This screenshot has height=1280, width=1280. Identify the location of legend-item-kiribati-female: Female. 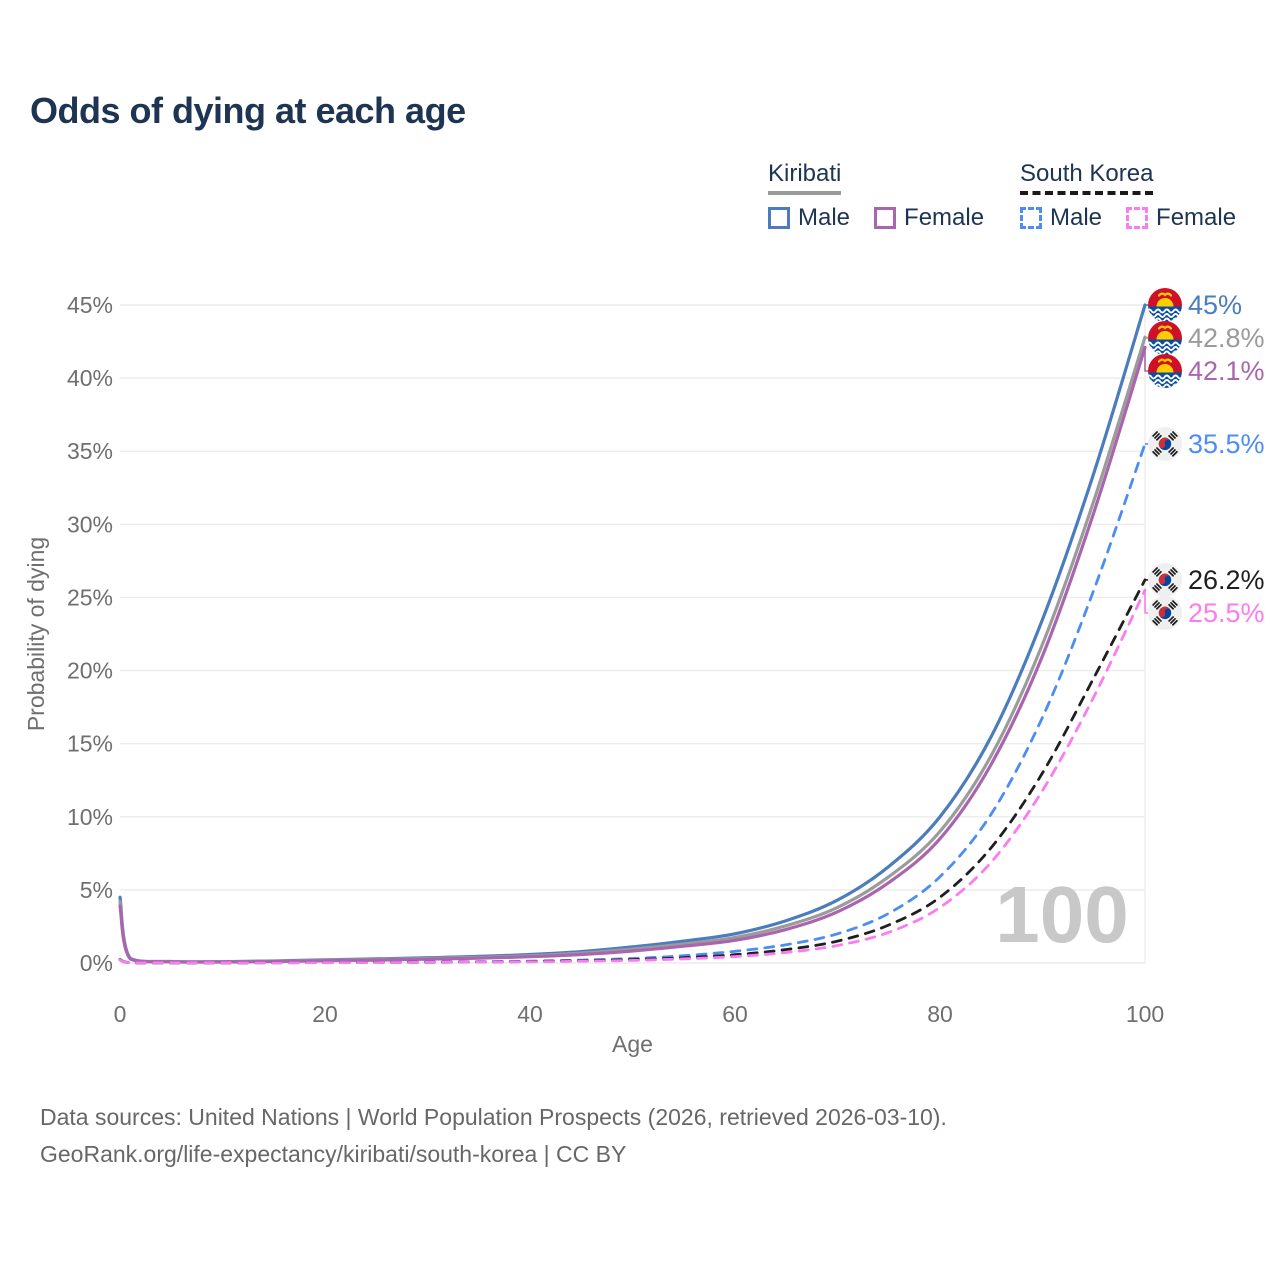
(929, 218).